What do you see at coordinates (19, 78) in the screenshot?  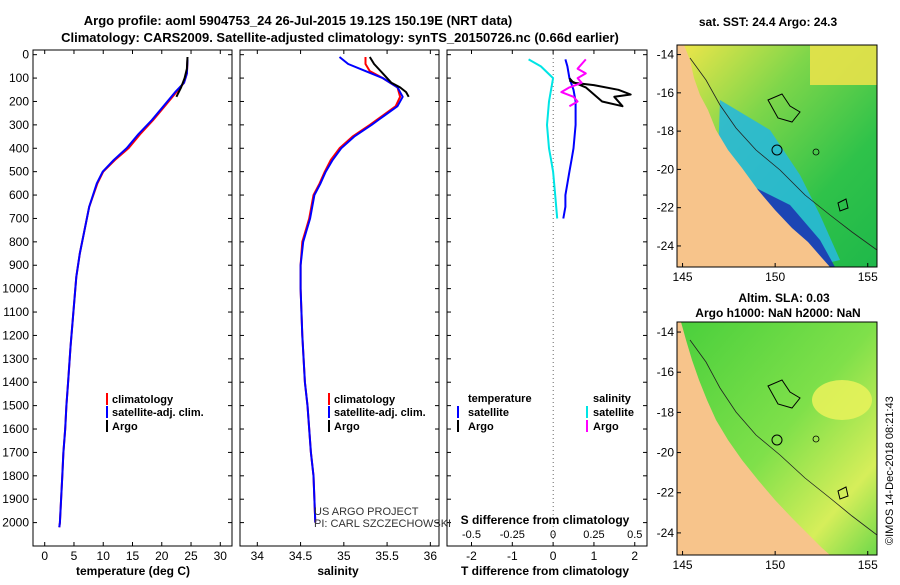 I see `y-tick-label: 100` at bounding box center [19, 78].